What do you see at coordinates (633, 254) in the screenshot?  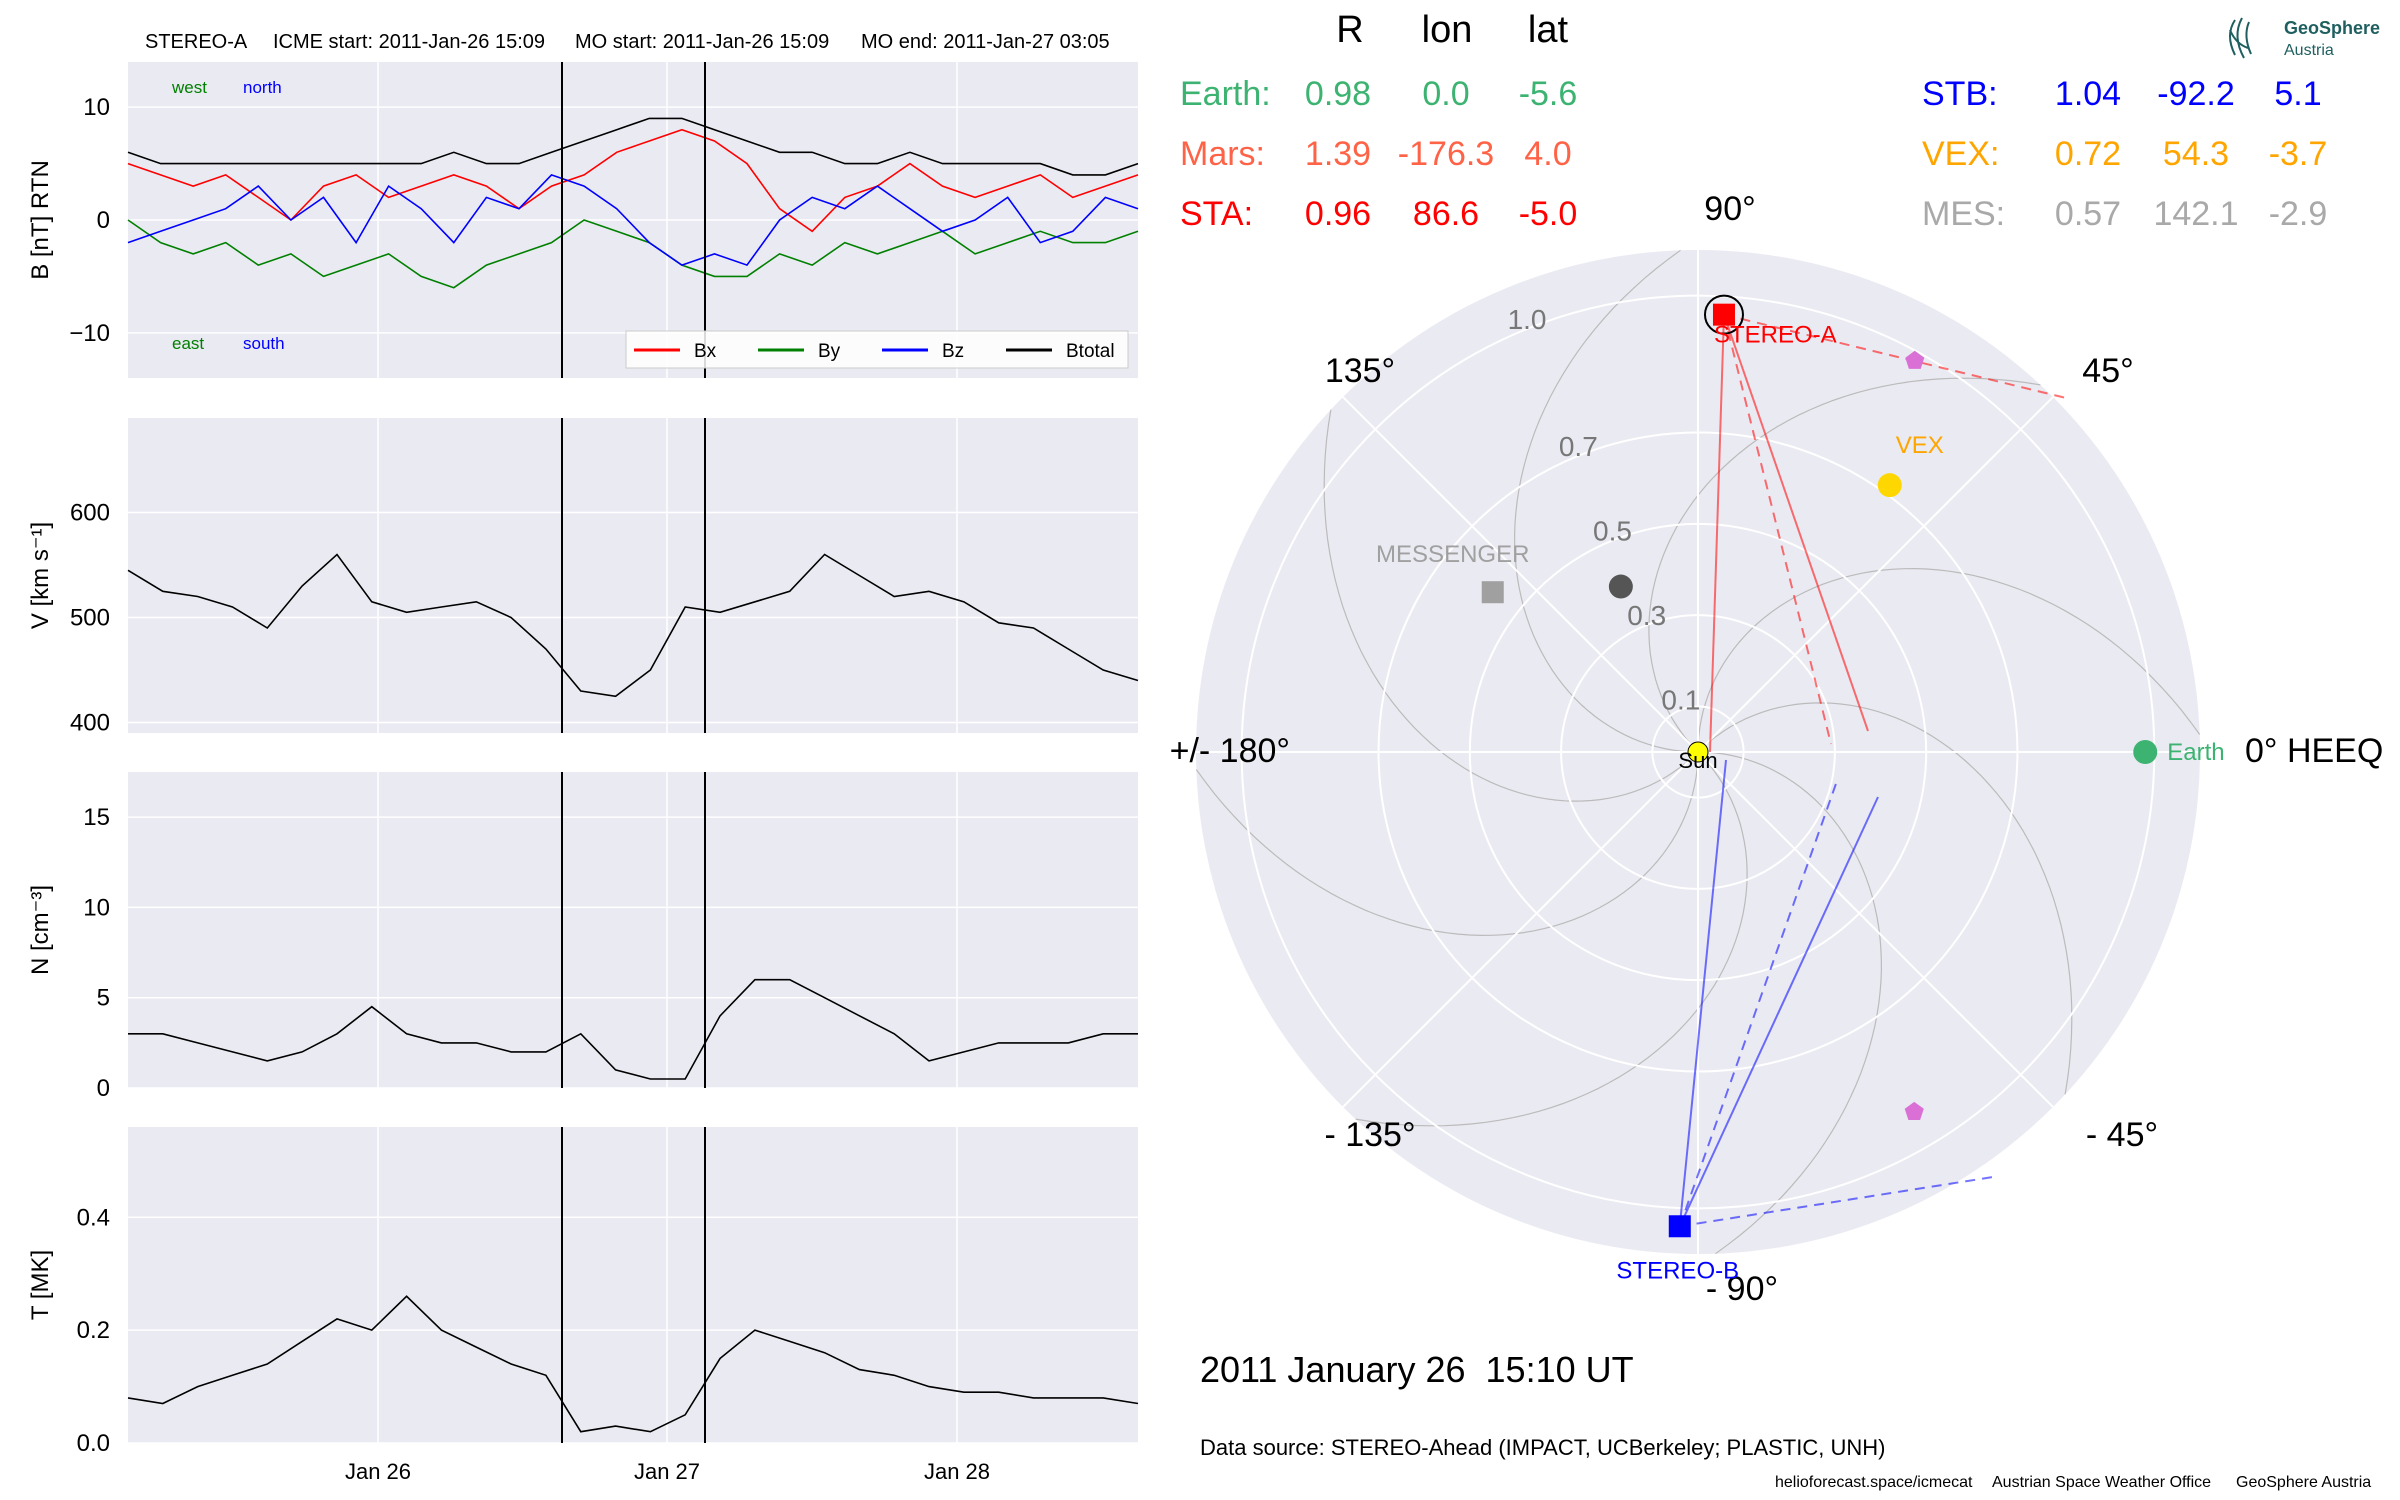 I see `panel-magnetic-field-series-By` at bounding box center [633, 254].